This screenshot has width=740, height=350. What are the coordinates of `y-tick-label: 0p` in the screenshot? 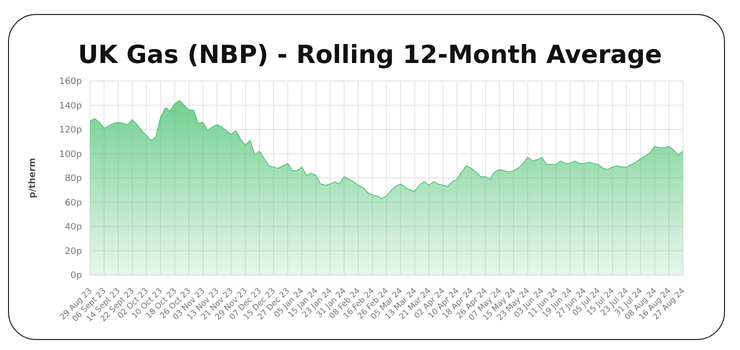 It's located at (76, 276).